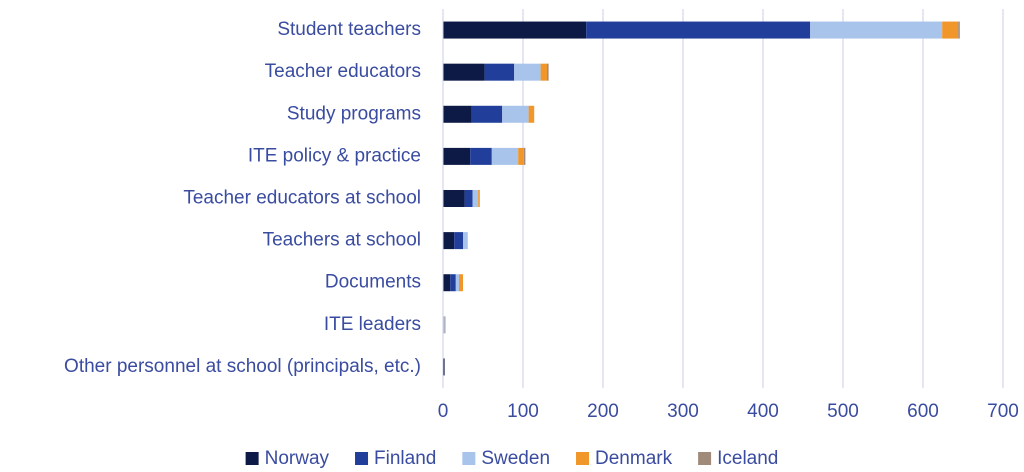 The height and width of the screenshot is (472, 1024). I want to click on y-tick-label: ITE leaders, so click(372, 324).